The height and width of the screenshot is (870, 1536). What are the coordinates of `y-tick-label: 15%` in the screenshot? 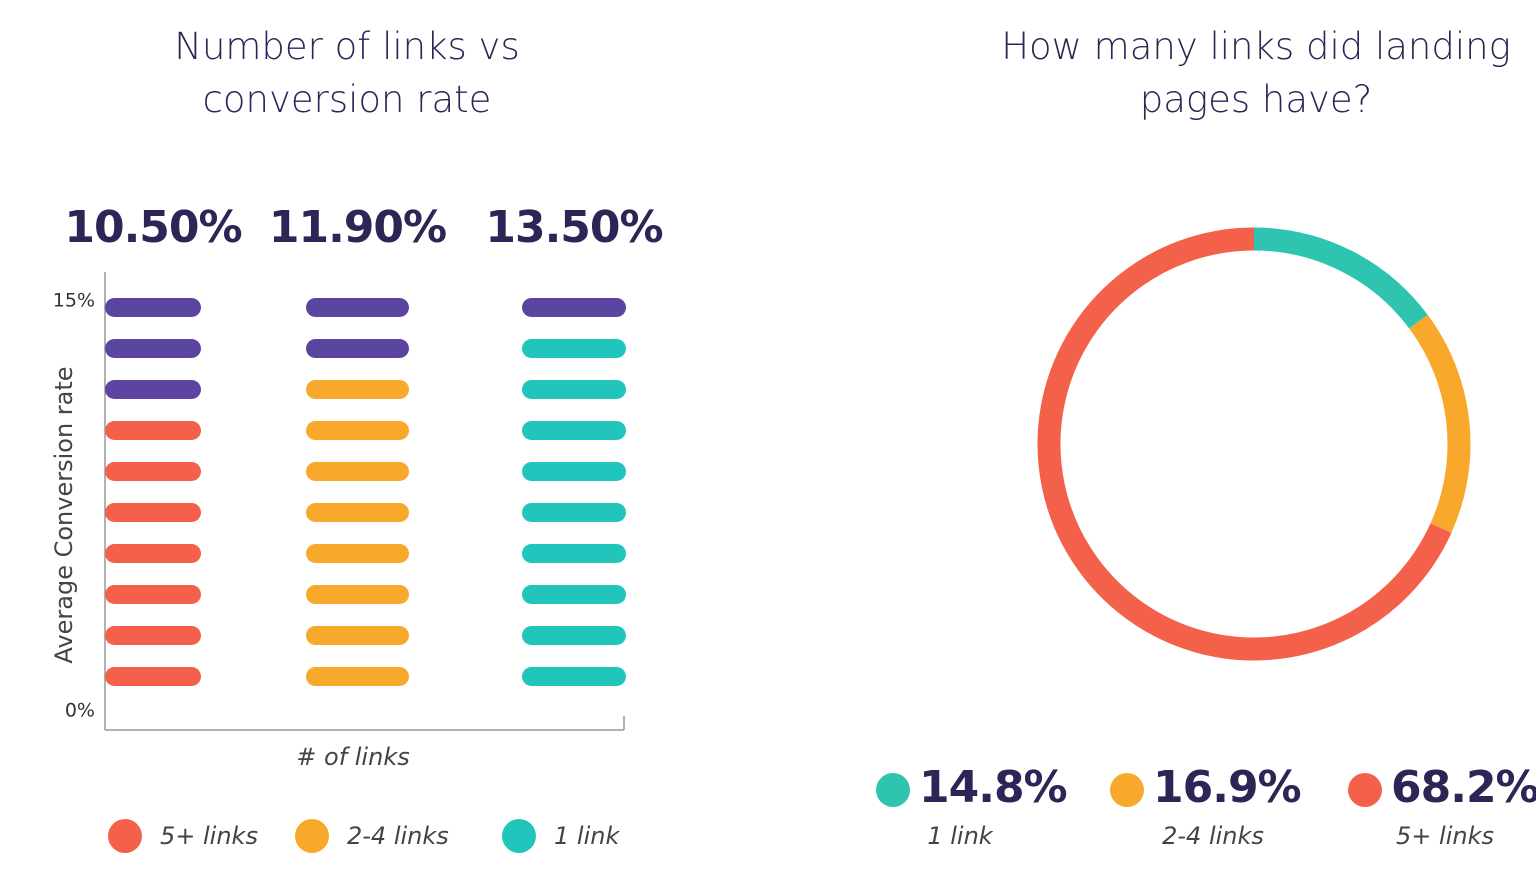 It's located at (74, 301).